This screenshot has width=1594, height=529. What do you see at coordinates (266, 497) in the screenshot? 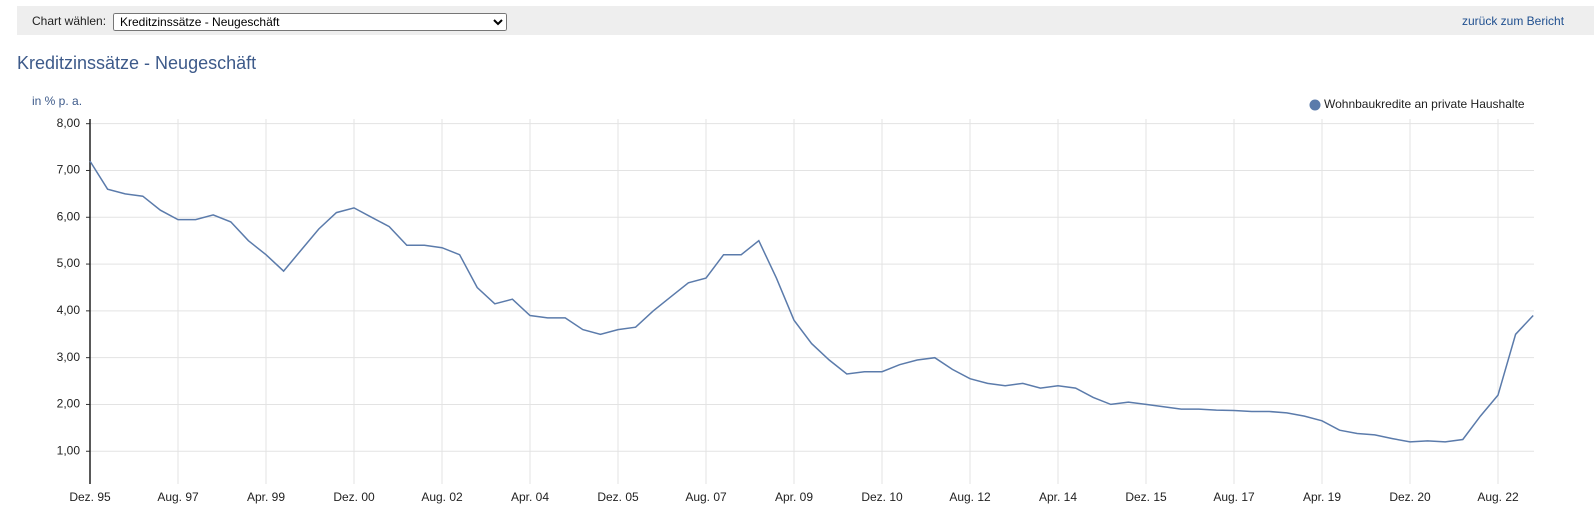
I see `x-tick-label: Apr. 99` at bounding box center [266, 497].